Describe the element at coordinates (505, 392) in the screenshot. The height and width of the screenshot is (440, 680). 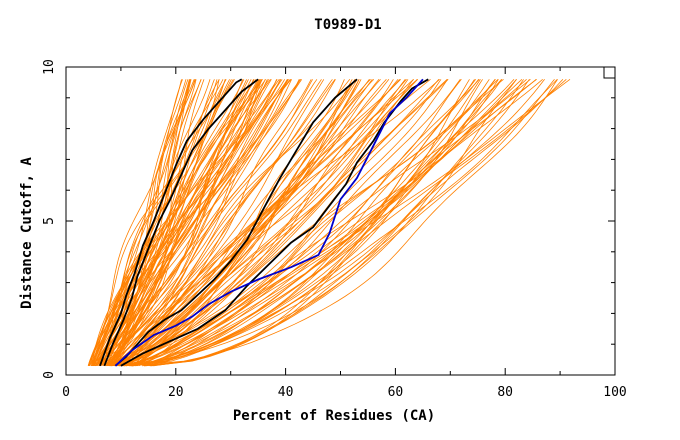
I see `x-tick-label: 80` at that location.